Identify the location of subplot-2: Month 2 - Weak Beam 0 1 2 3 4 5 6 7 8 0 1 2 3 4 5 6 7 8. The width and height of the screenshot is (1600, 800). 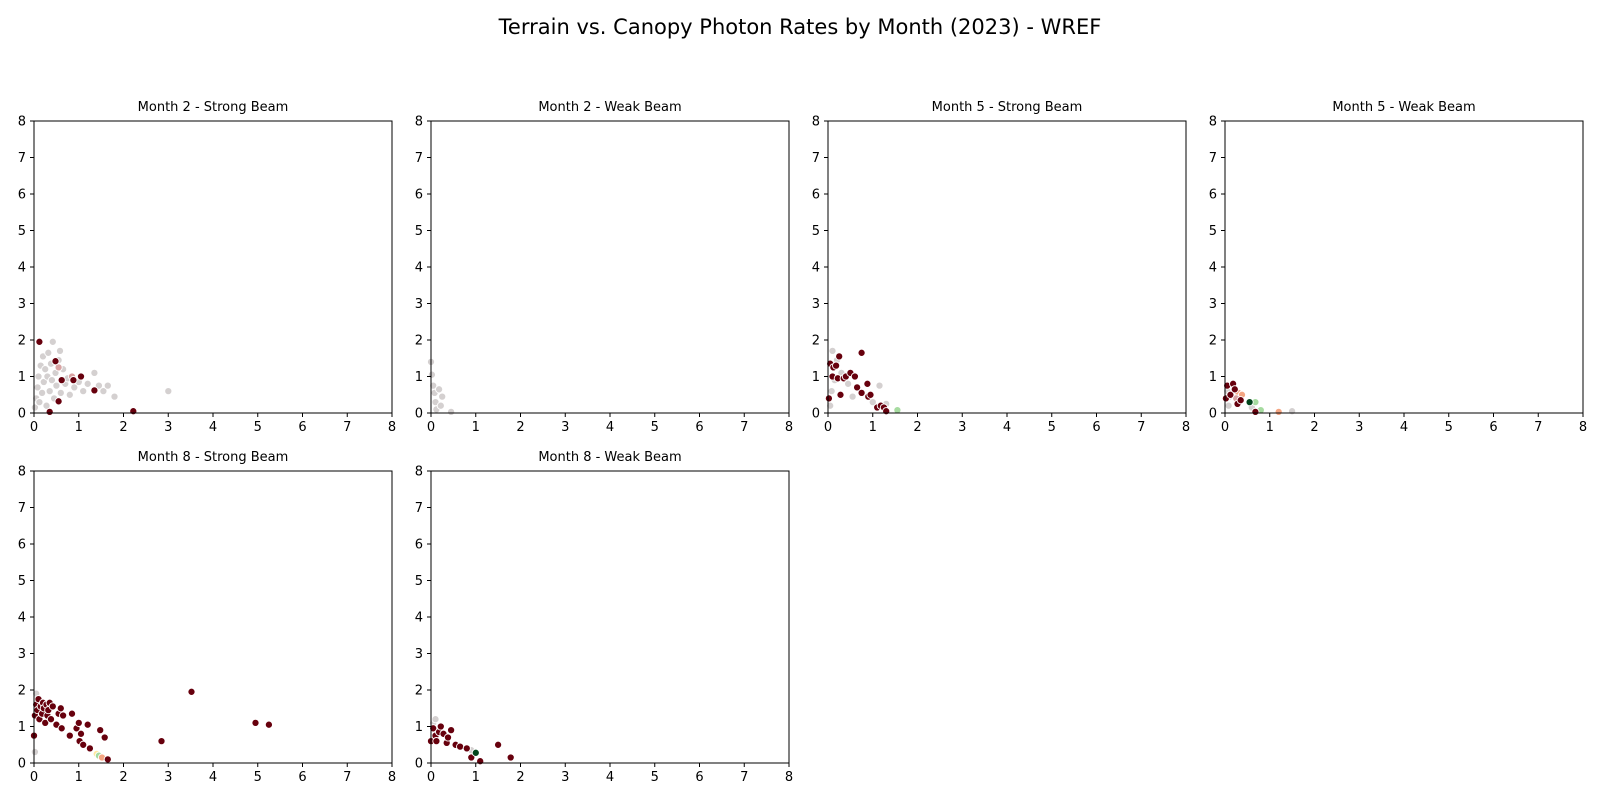
(604, 267).